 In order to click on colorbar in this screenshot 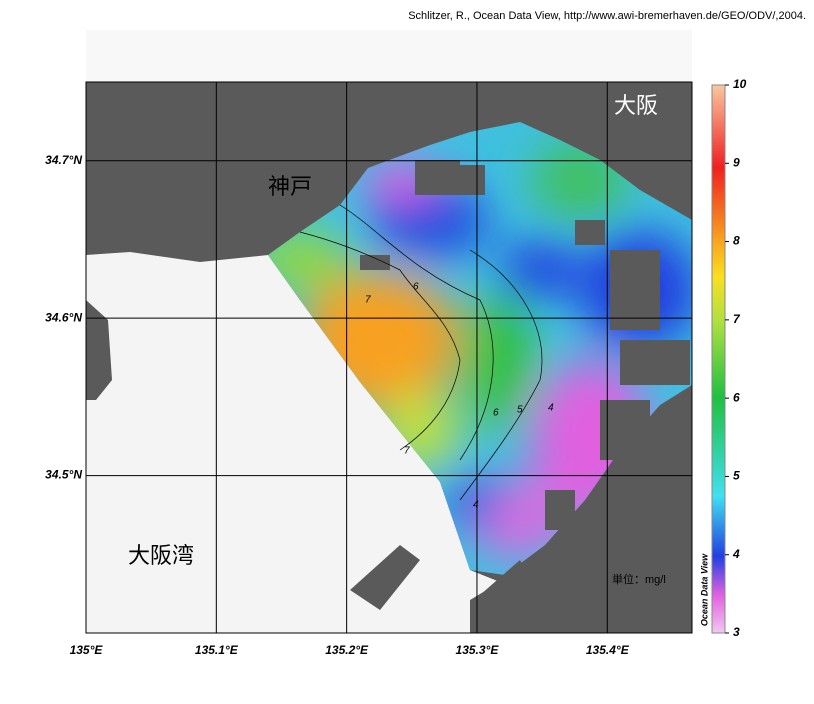, I will do `click(718, 359)`.